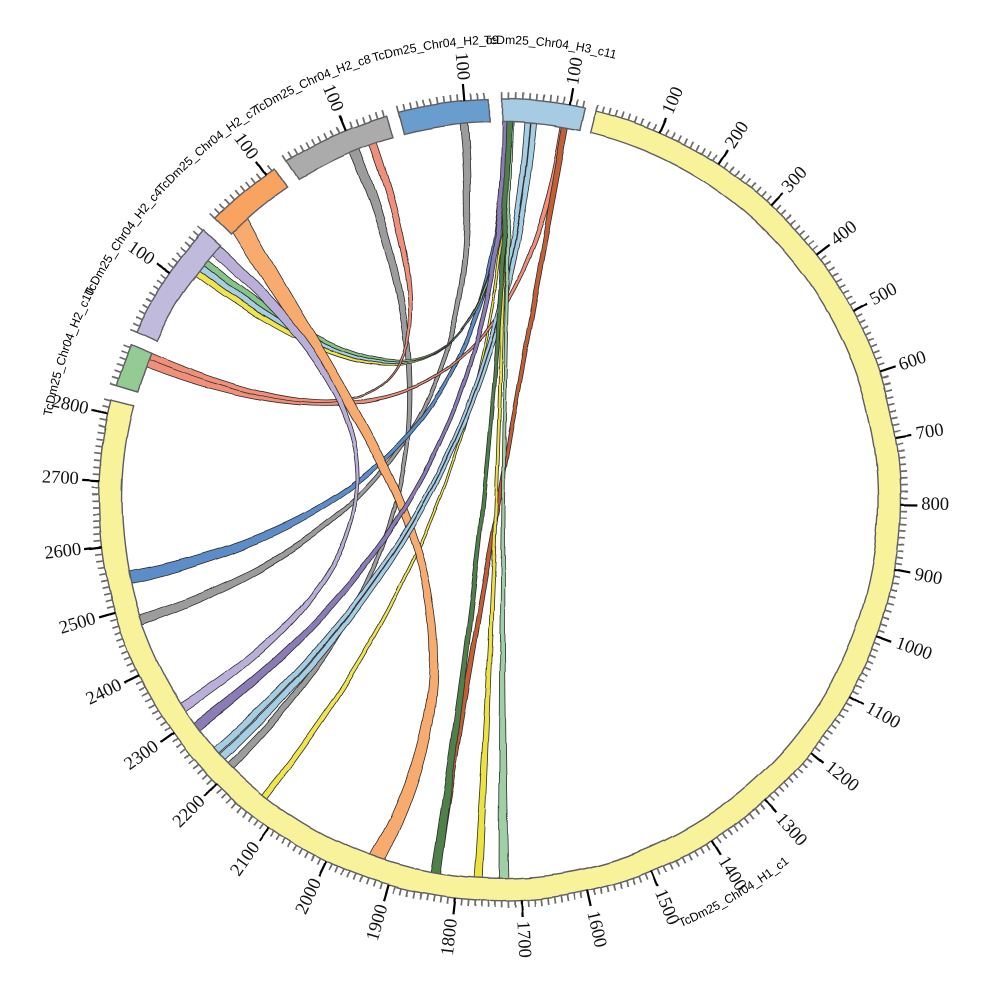 The image size is (1000, 1000). I want to click on svg-text: 1800, so click(450, 937).